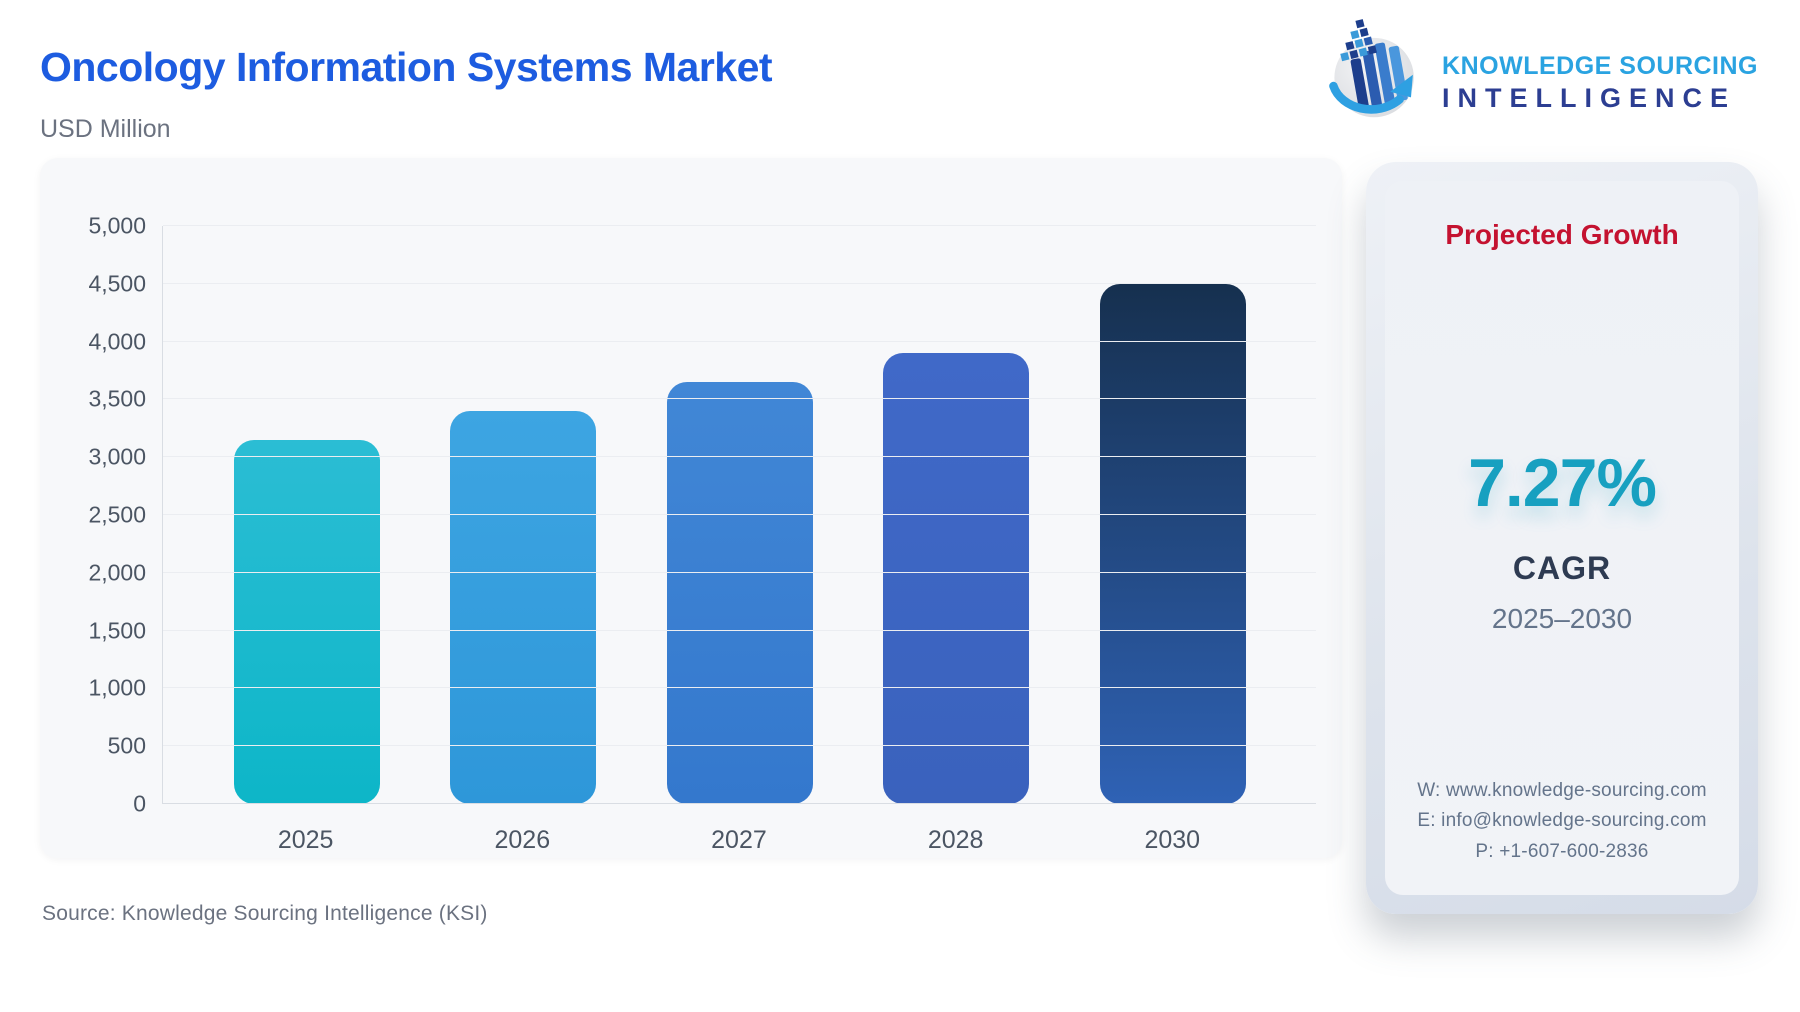 This screenshot has height=1012, width=1800. Describe the element at coordinates (522, 840) in the screenshot. I see `x-tick-label-2026: 2026` at that location.